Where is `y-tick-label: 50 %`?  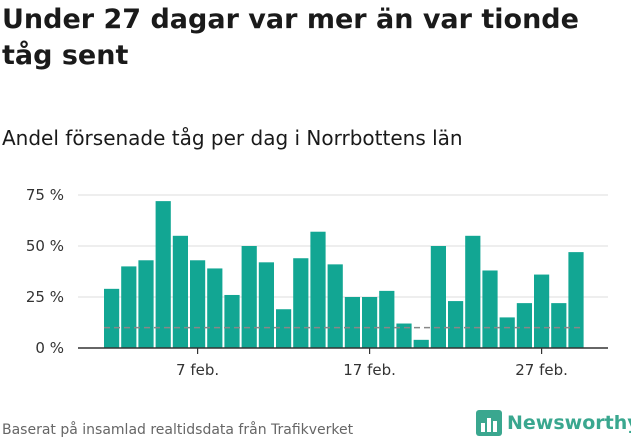 y-tick-label: 50 % is located at coordinates (45, 246).